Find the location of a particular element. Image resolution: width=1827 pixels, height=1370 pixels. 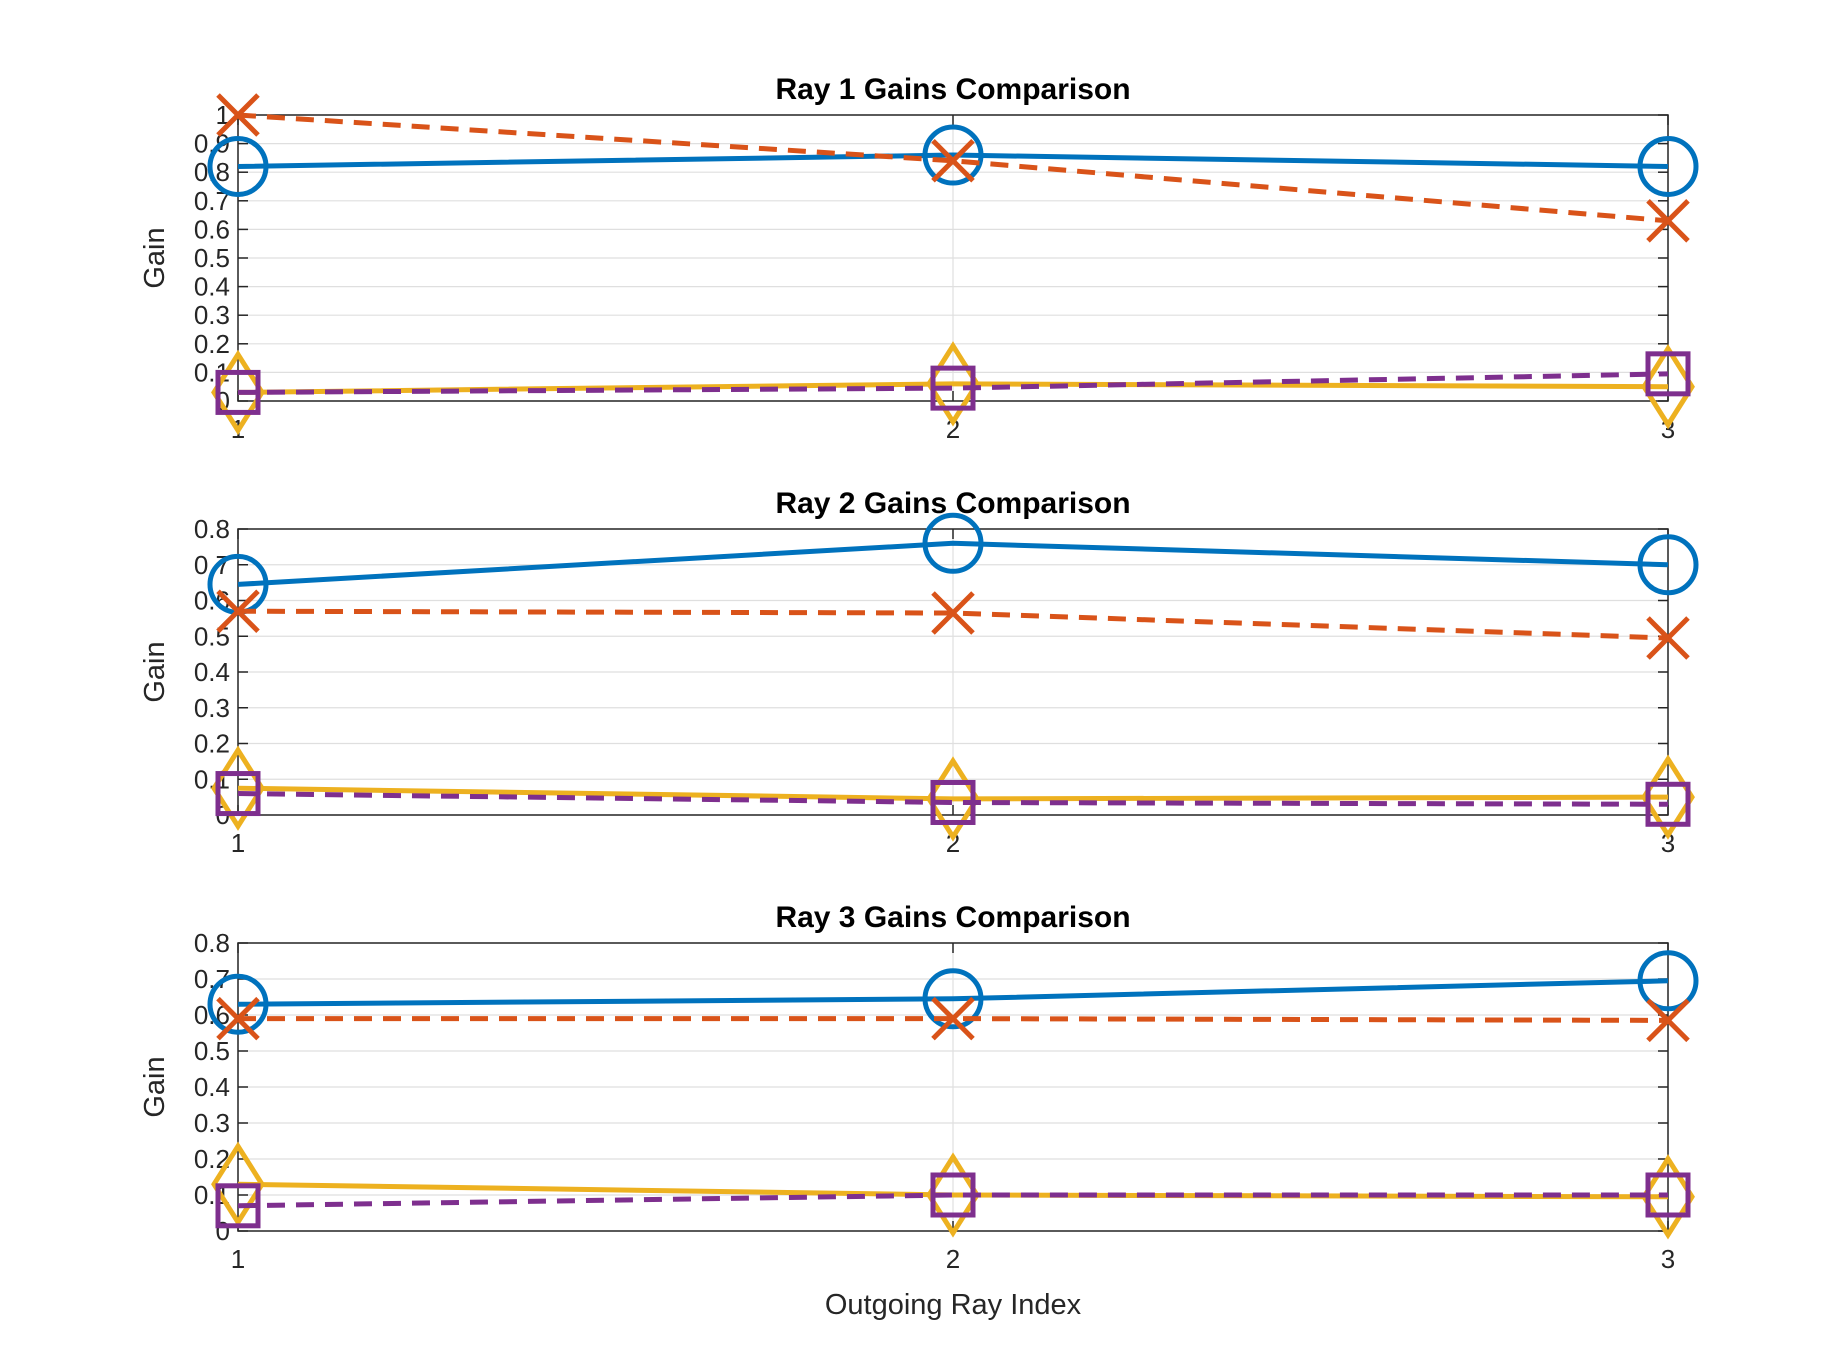

chart-title: Ray 1 Gains Comparison is located at coordinates (952, 89).